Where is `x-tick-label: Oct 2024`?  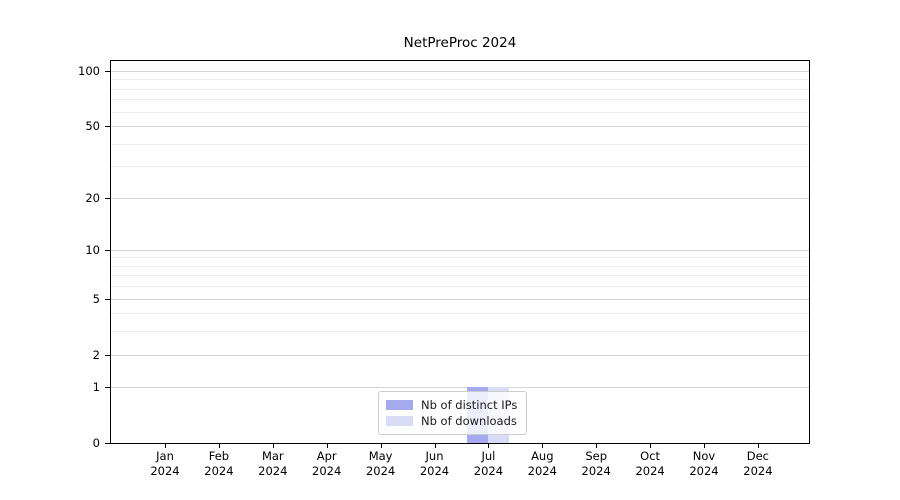
x-tick-label: Oct 2024 is located at coordinates (650, 463).